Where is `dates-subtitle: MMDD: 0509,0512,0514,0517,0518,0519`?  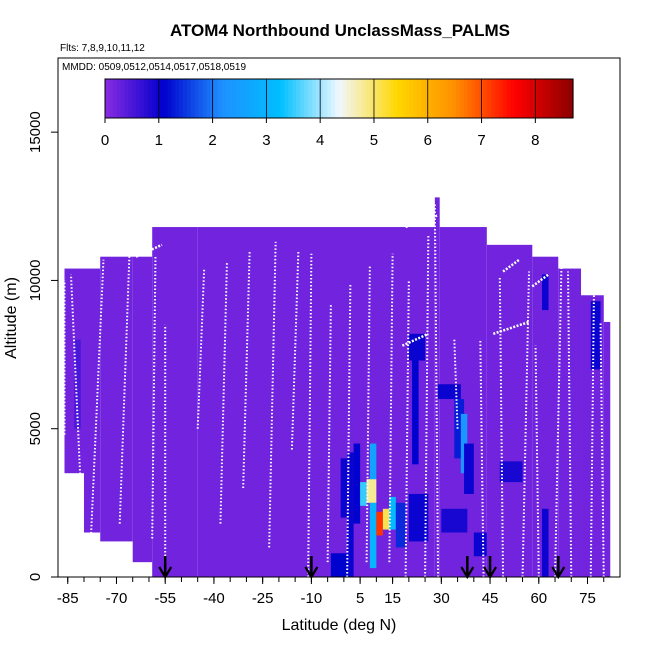 dates-subtitle: MMDD: 0509,0512,0514,0517,0518,0519 is located at coordinates (154, 67).